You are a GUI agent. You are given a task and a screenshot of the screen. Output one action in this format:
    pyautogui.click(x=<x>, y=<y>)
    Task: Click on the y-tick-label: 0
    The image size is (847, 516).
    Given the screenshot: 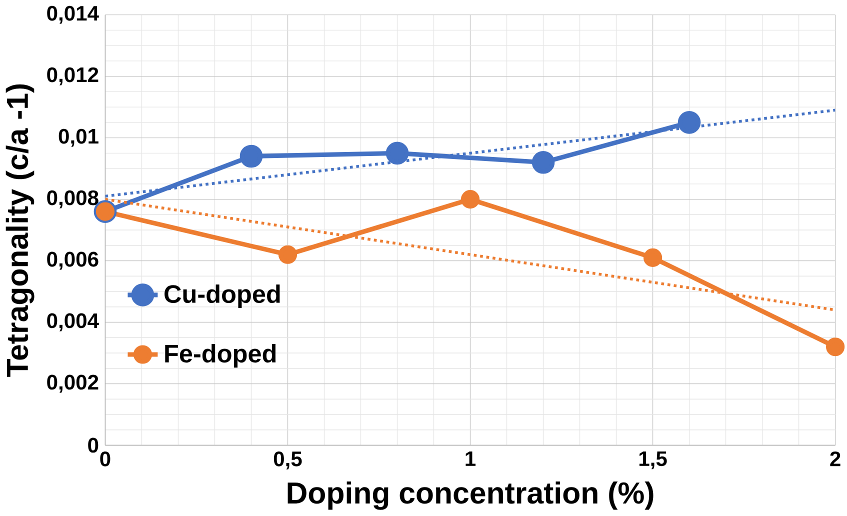 What is the action you would take?
    pyautogui.click(x=93, y=445)
    